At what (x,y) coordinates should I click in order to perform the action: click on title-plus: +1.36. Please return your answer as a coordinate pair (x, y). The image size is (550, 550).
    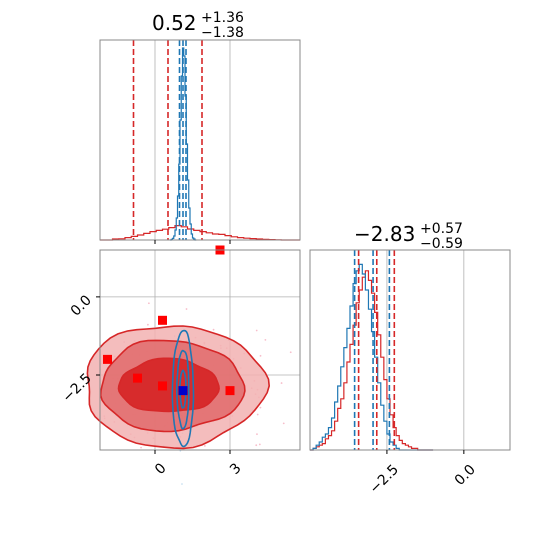
    Looking at the image, I should click on (222, 18).